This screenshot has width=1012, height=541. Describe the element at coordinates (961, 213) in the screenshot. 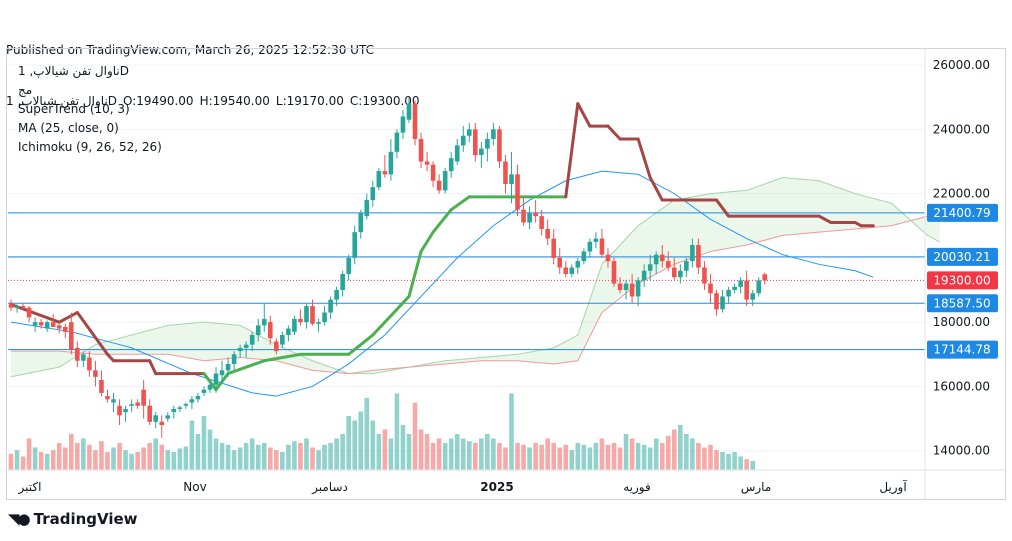

I see `level-label: 21400.79` at that location.